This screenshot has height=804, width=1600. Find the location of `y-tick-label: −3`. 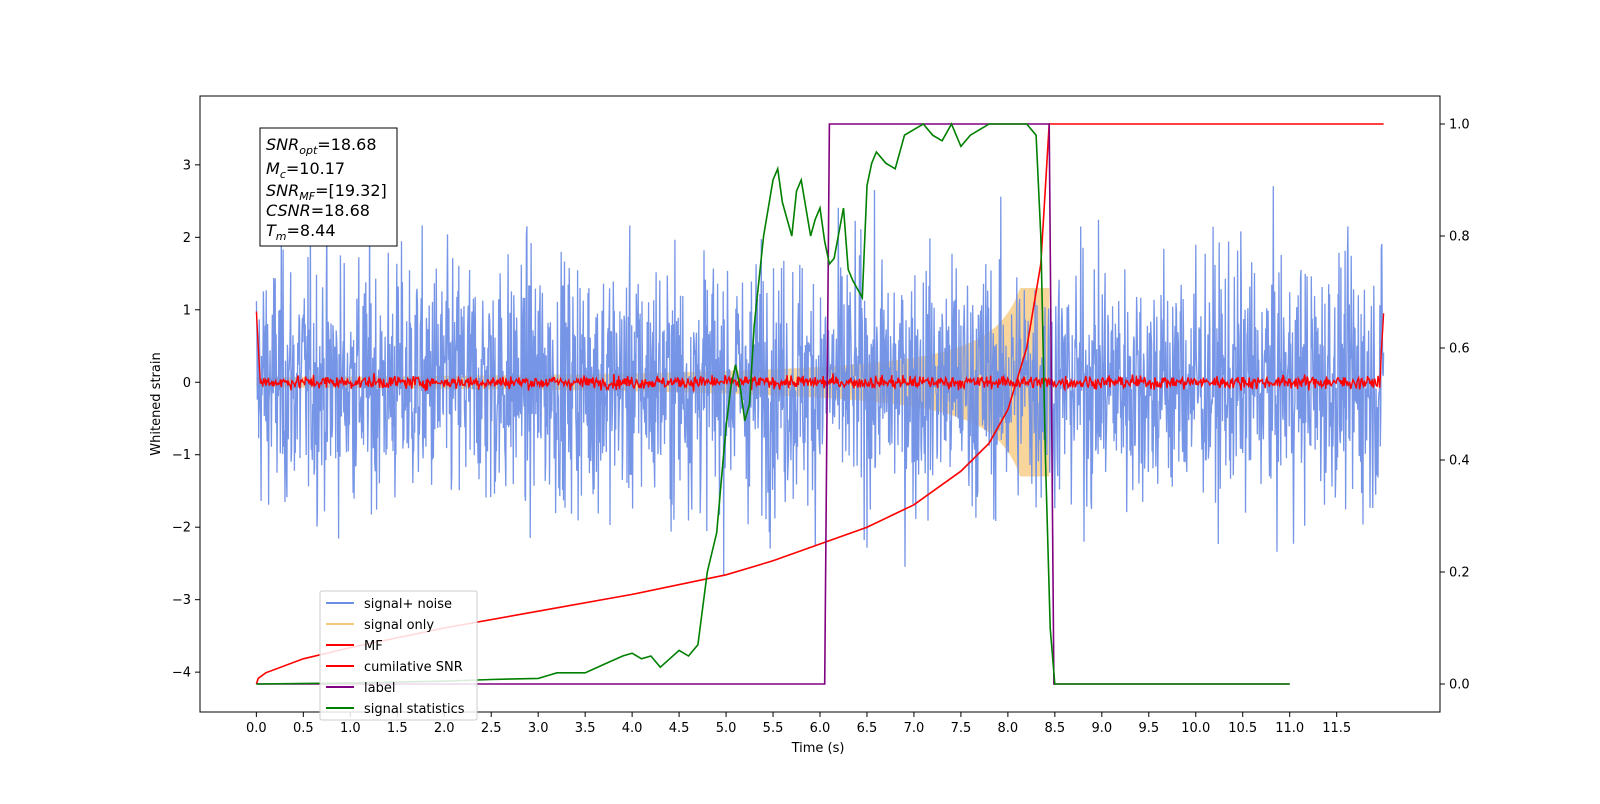

y-tick-label: −3 is located at coordinates (181, 600).